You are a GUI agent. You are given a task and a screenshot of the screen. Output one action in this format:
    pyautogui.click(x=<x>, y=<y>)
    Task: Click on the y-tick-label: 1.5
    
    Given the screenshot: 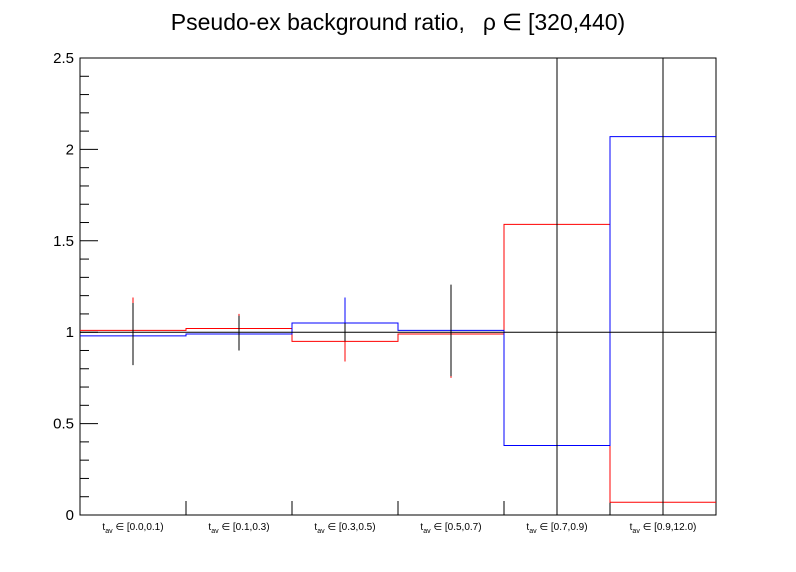 What is the action you would take?
    pyautogui.click(x=63, y=241)
    